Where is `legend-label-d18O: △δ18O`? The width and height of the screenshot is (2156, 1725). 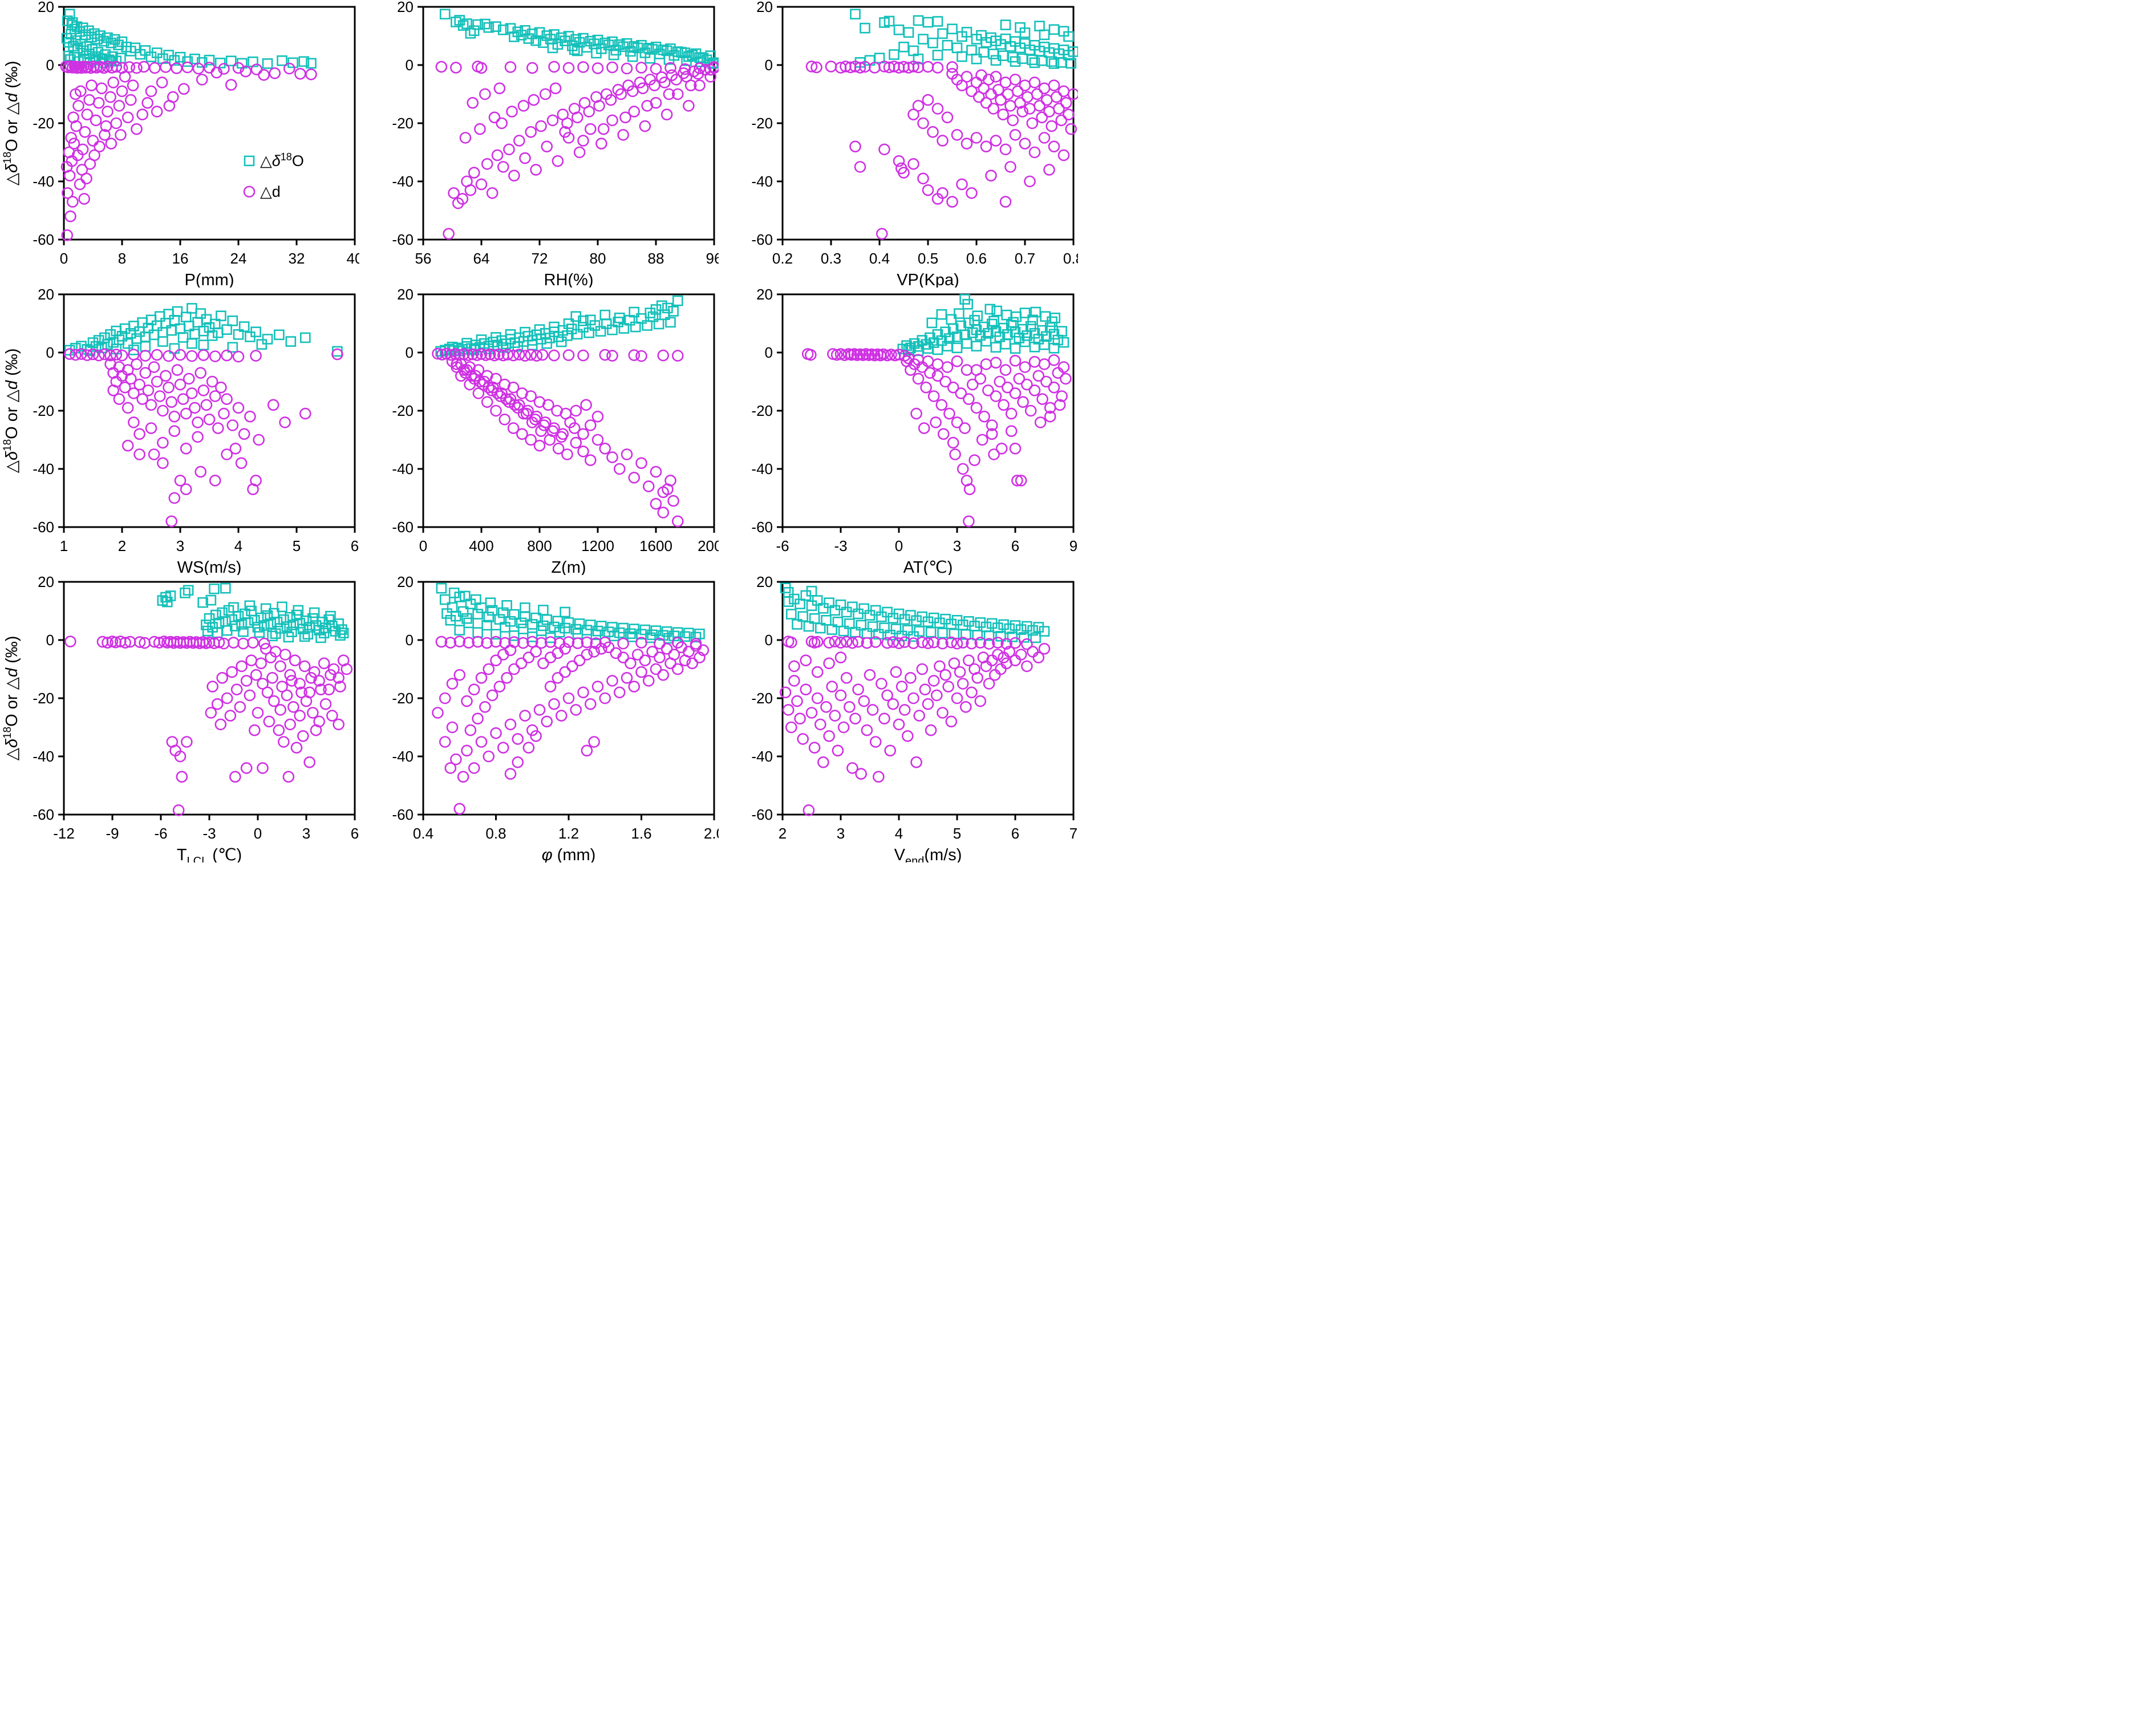
legend-label-d18O: △δ18O is located at coordinates (282, 160).